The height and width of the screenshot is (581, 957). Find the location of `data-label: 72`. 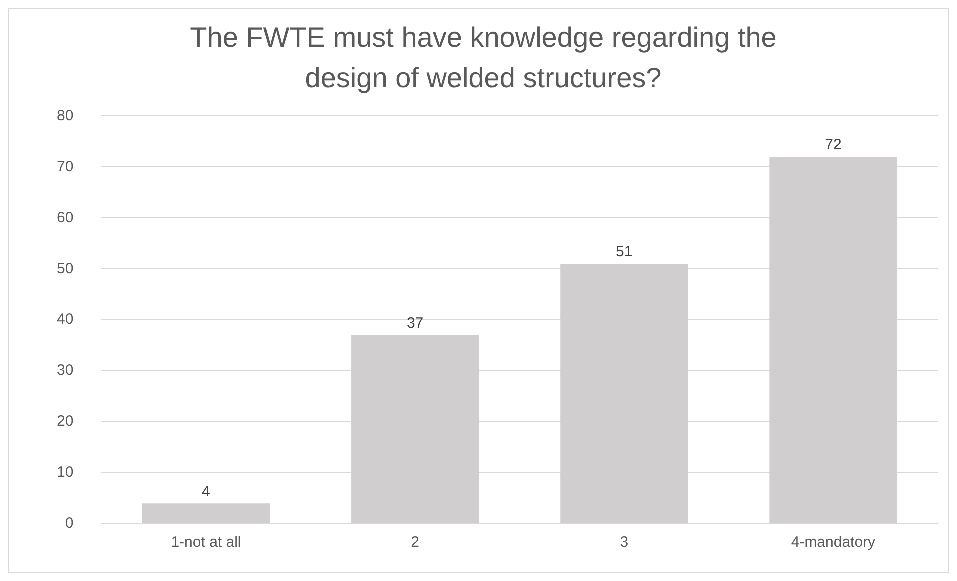

data-label: 72 is located at coordinates (833, 145).